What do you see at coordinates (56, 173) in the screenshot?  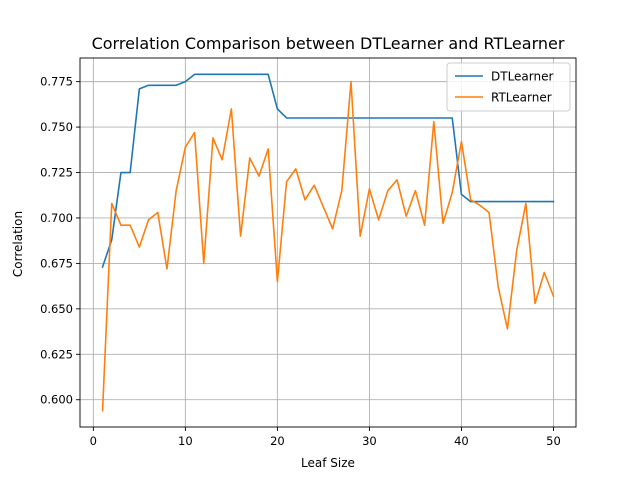 I see `y-tick-label: 0.725` at bounding box center [56, 173].